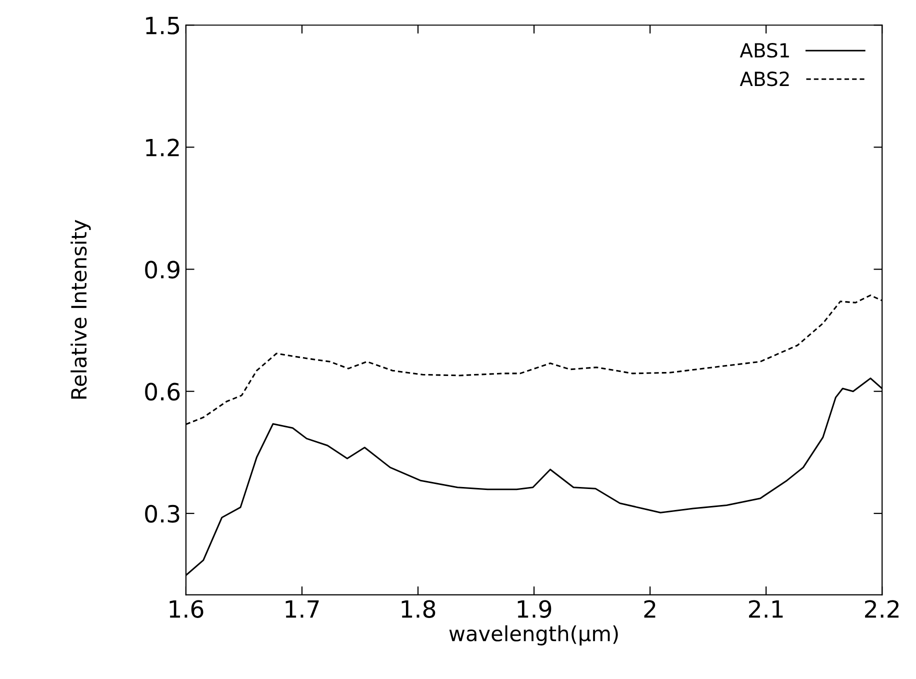 Image resolution: width=916 pixels, height=679 pixels. What do you see at coordinates (163, 25) in the screenshot?
I see `y-tick-label: 1.5` at bounding box center [163, 25].